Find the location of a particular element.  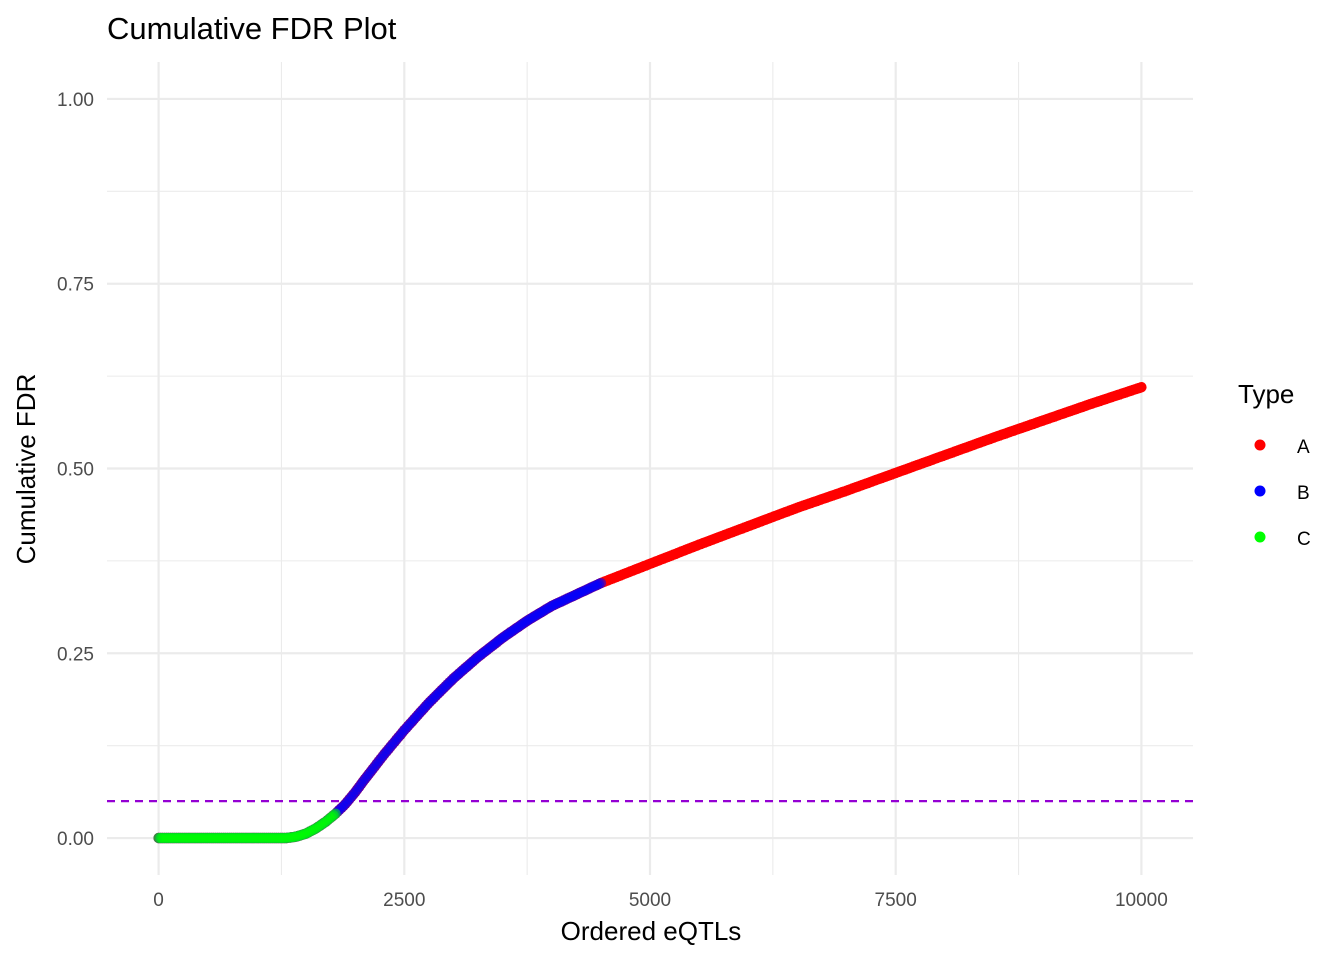

point-b is located at coordinates (601, 583).